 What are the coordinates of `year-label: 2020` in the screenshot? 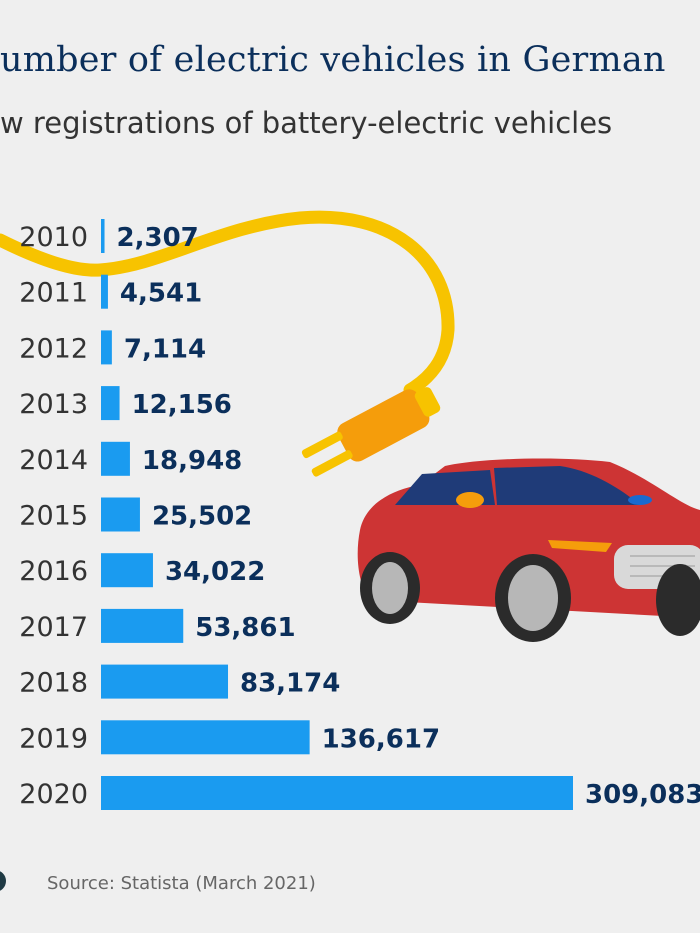 It's located at (53, 794).